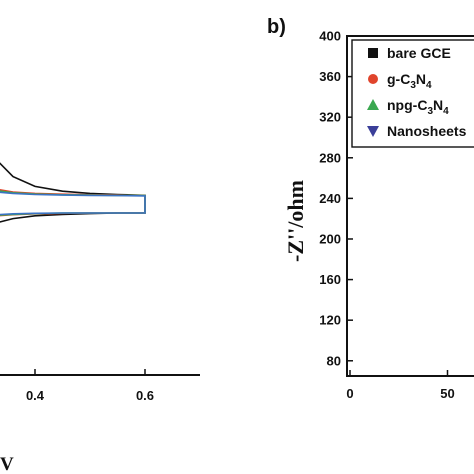  I want to click on panel-a-x-tick-label: 0.6, so click(145, 395).